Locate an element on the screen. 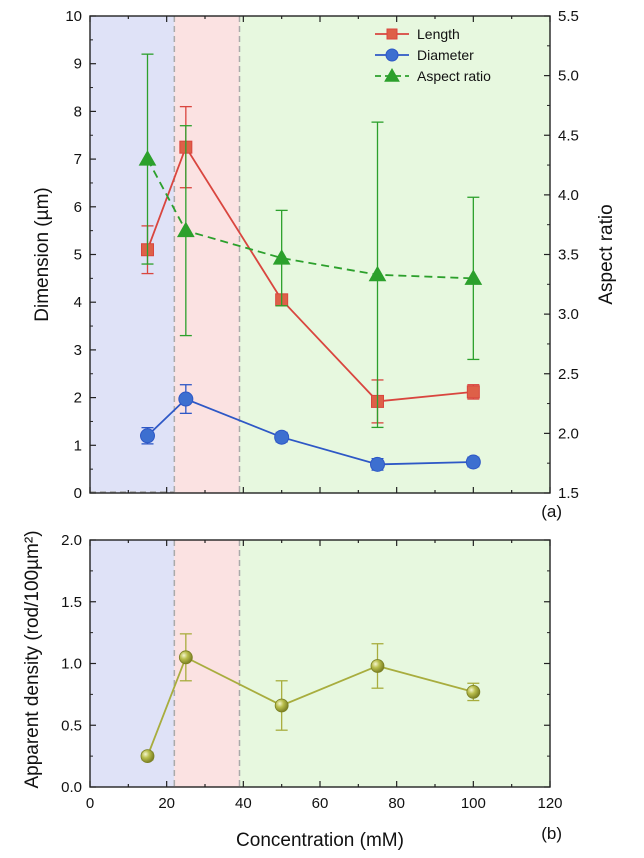 The height and width of the screenshot is (858, 644). x-tick-label: 20 is located at coordinates (166, 803).